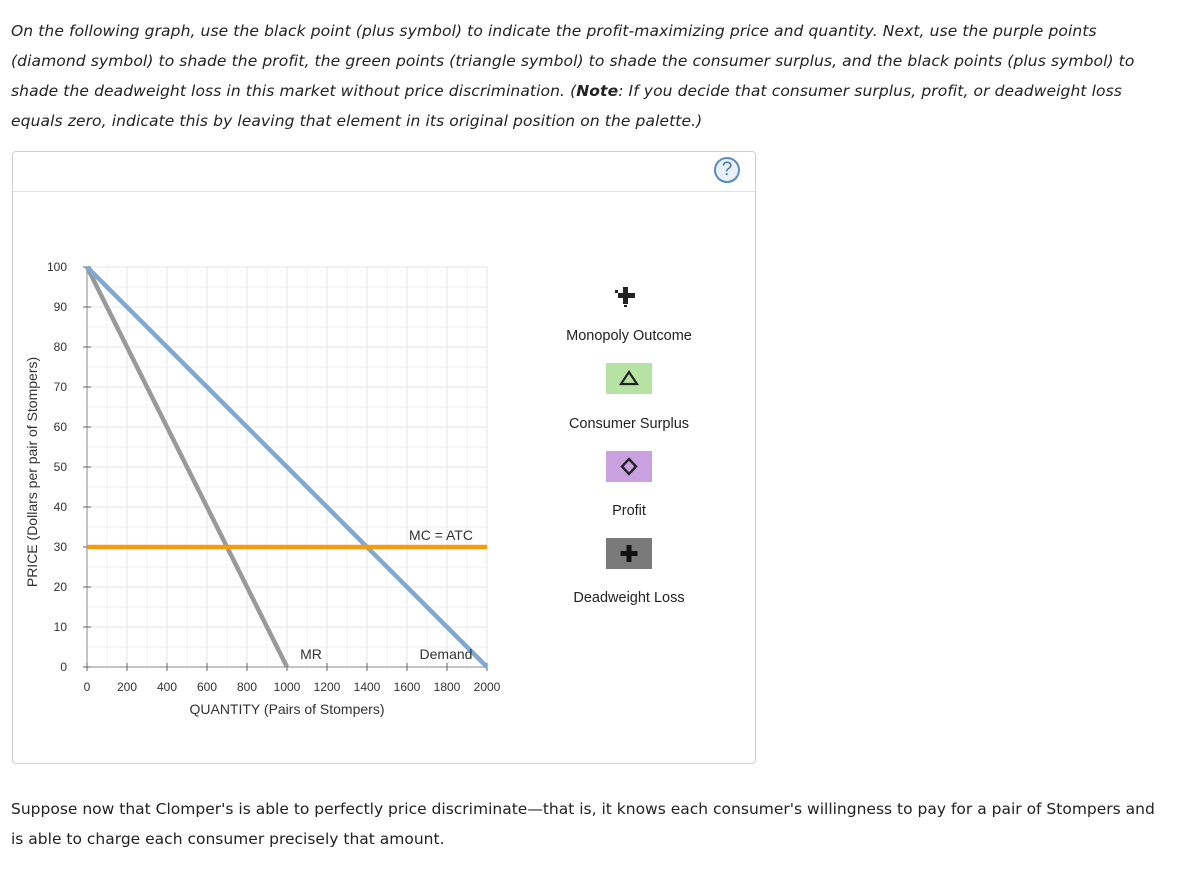  I want to click on consumer-surplus-tool, so click(629, 378).